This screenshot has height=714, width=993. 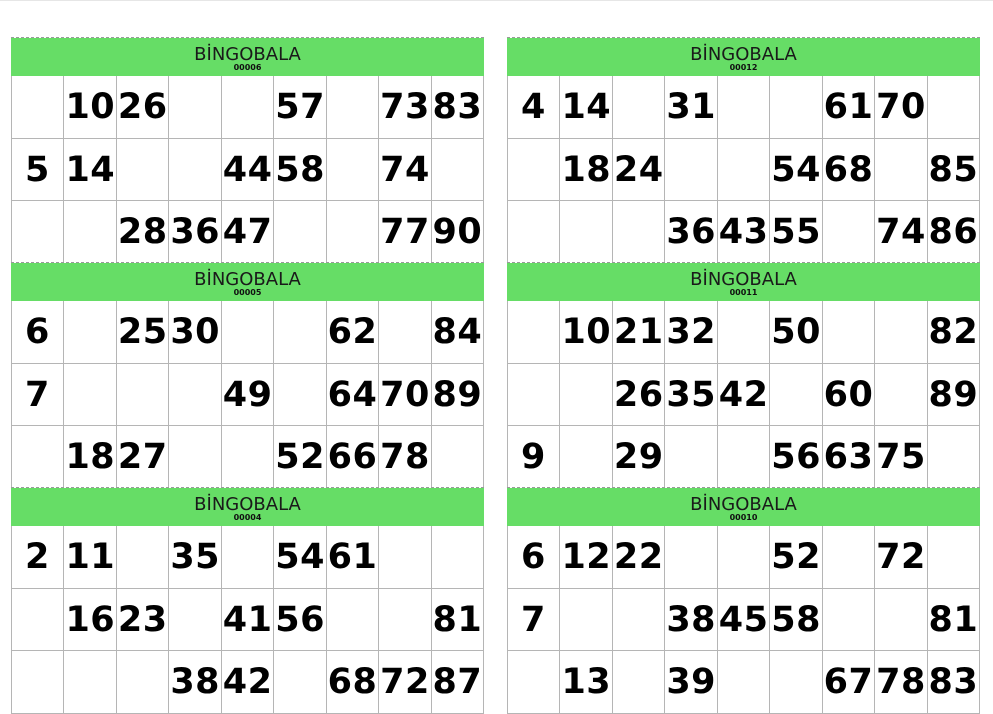 What do you see at coordinates (496, 0) in the screenshot?
I see `page-top-border` at bounding box center [496, 0].